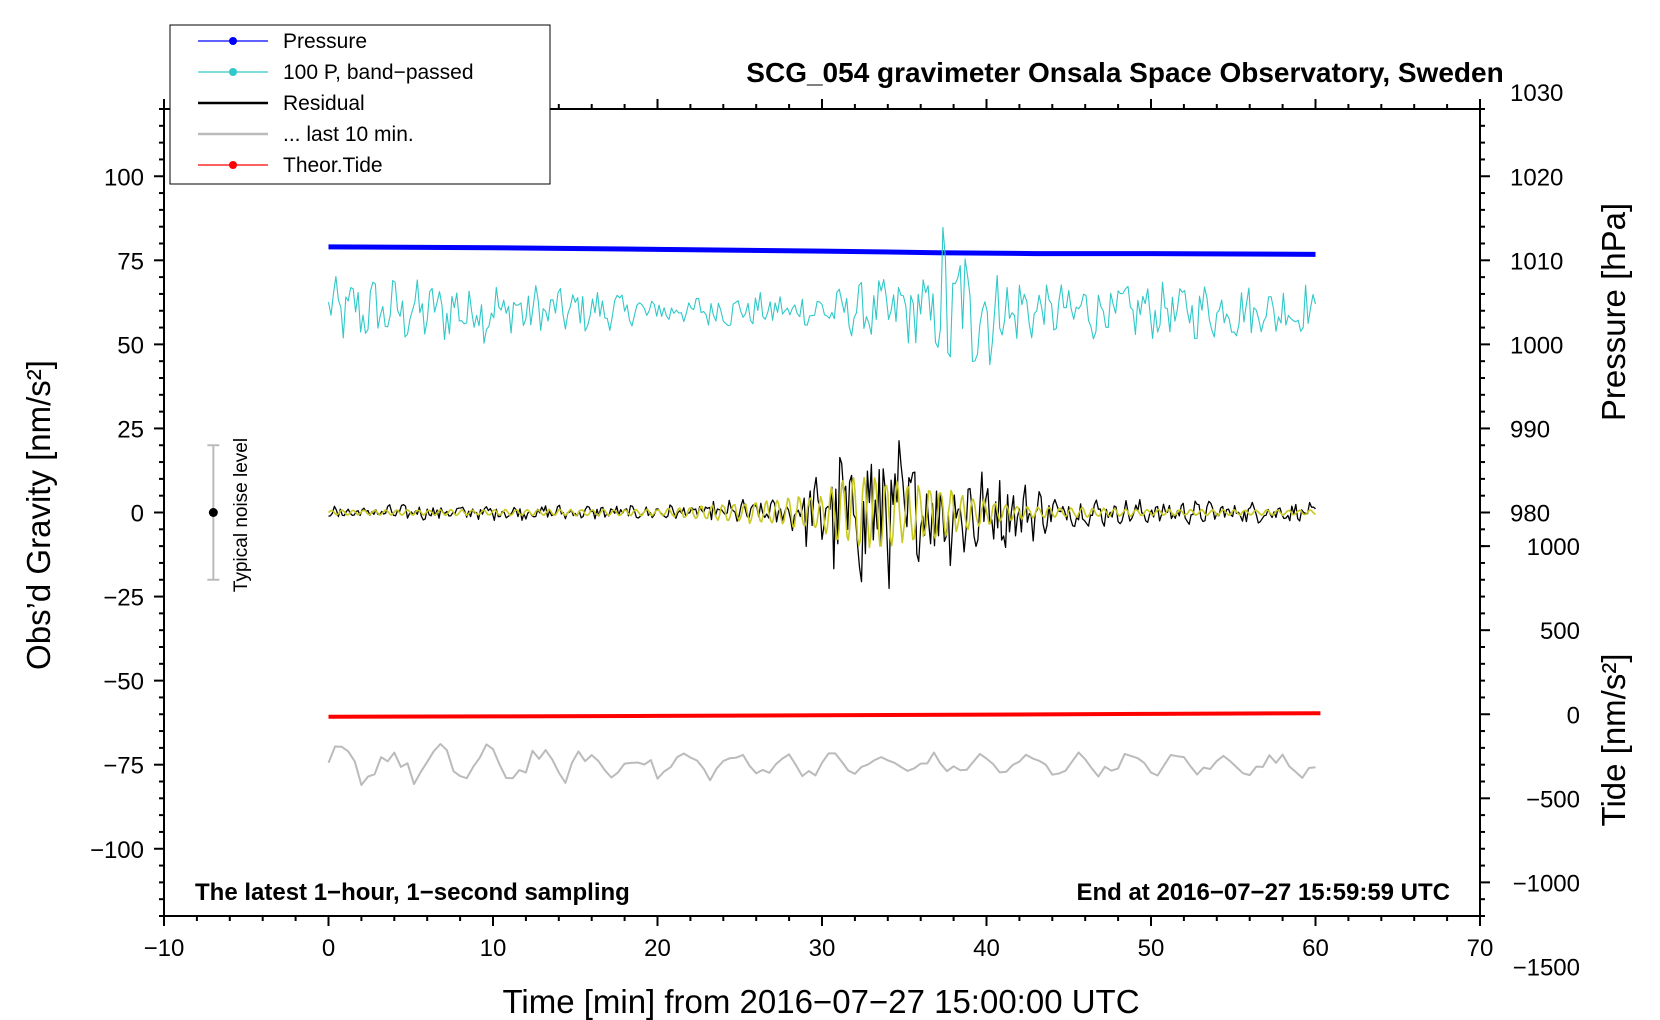 The height and width of the screenshot is (1020, 1660). What do you see at coordinates (986, 948) in the screenshot?
I see `x-tick-label: 40` at bounding box center [986, 948].